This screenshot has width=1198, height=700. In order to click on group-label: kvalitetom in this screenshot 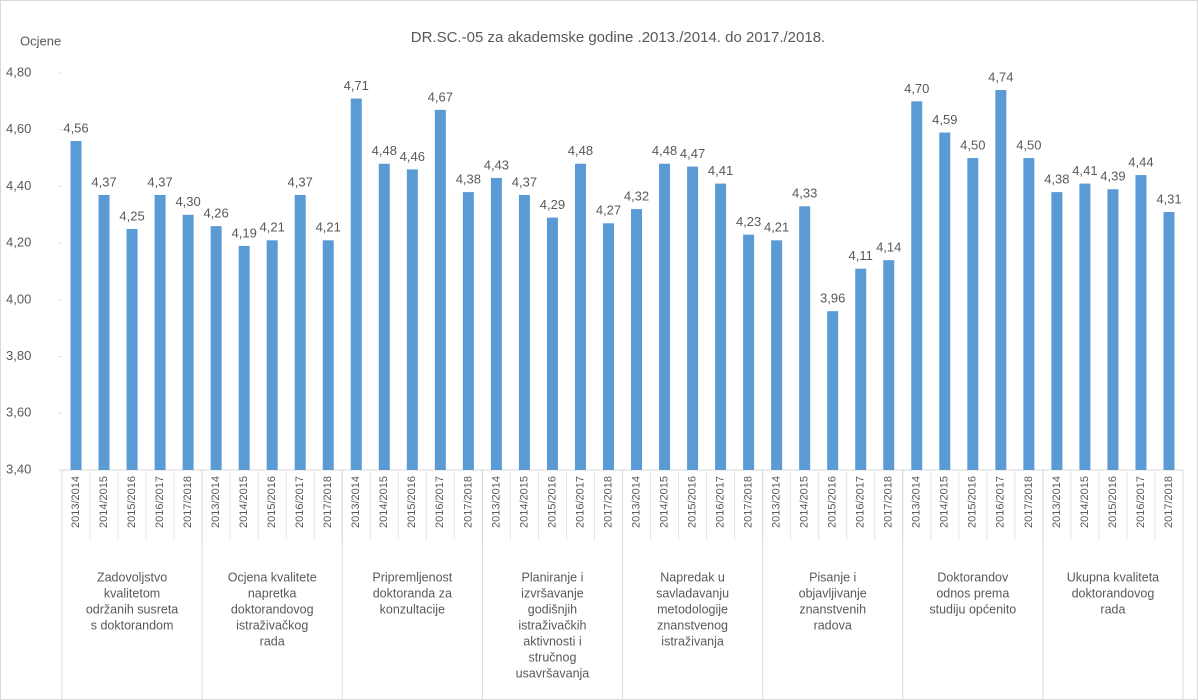, I will do `click(132, 593)`.